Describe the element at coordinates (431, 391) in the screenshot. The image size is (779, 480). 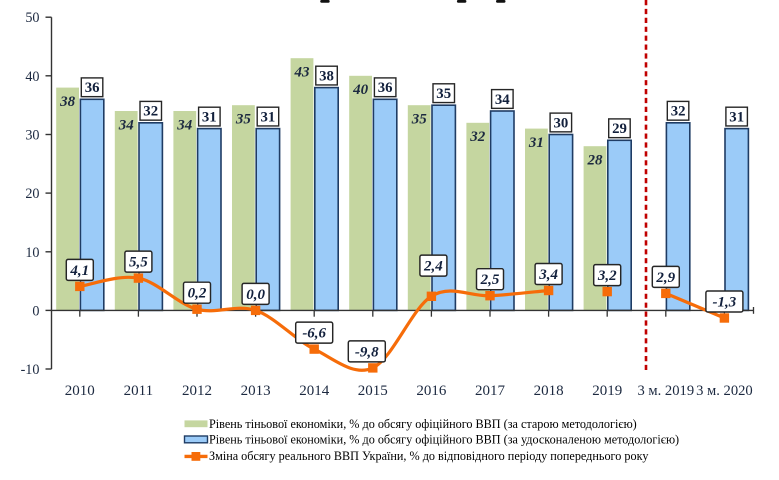
I see `svg-text: 2016` at that location.